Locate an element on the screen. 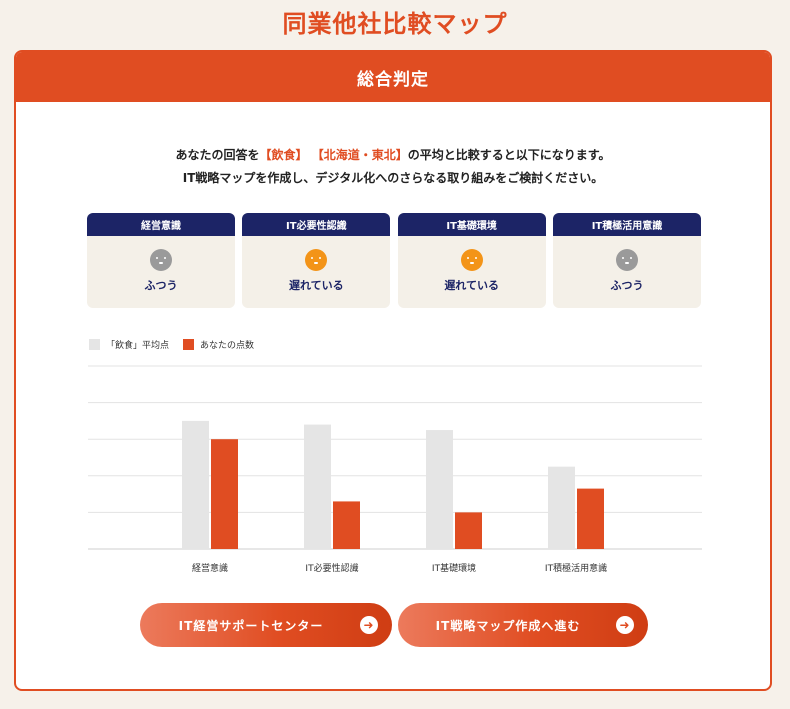  intro-suffix: の平均と比較すると以下になります。 is located at coordinates (509, 155).